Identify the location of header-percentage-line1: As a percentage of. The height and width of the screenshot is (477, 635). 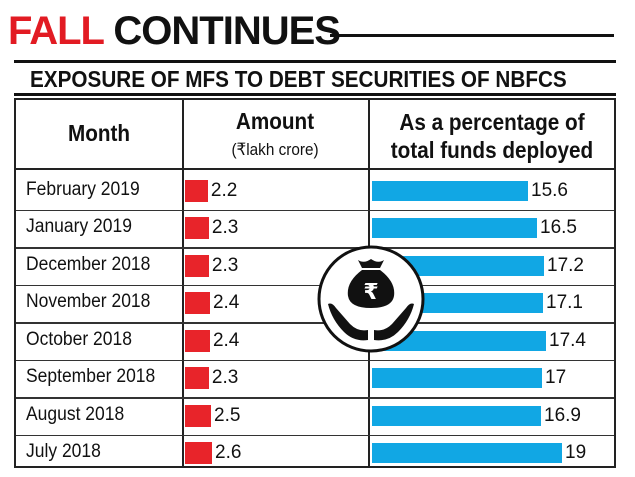
(492, 122).